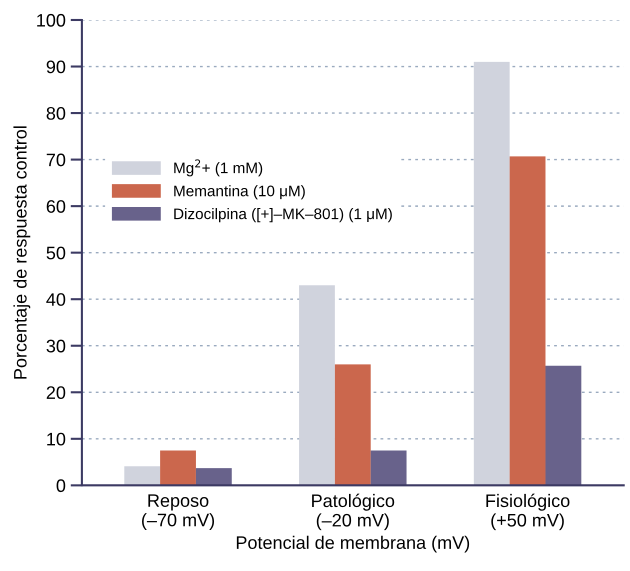 The image size is (630, 571). What do you see at coordinates (239, 192) in the screenshot?
I see `legend-label: Memantina (10 μM)` at bounding box center [239, 192].